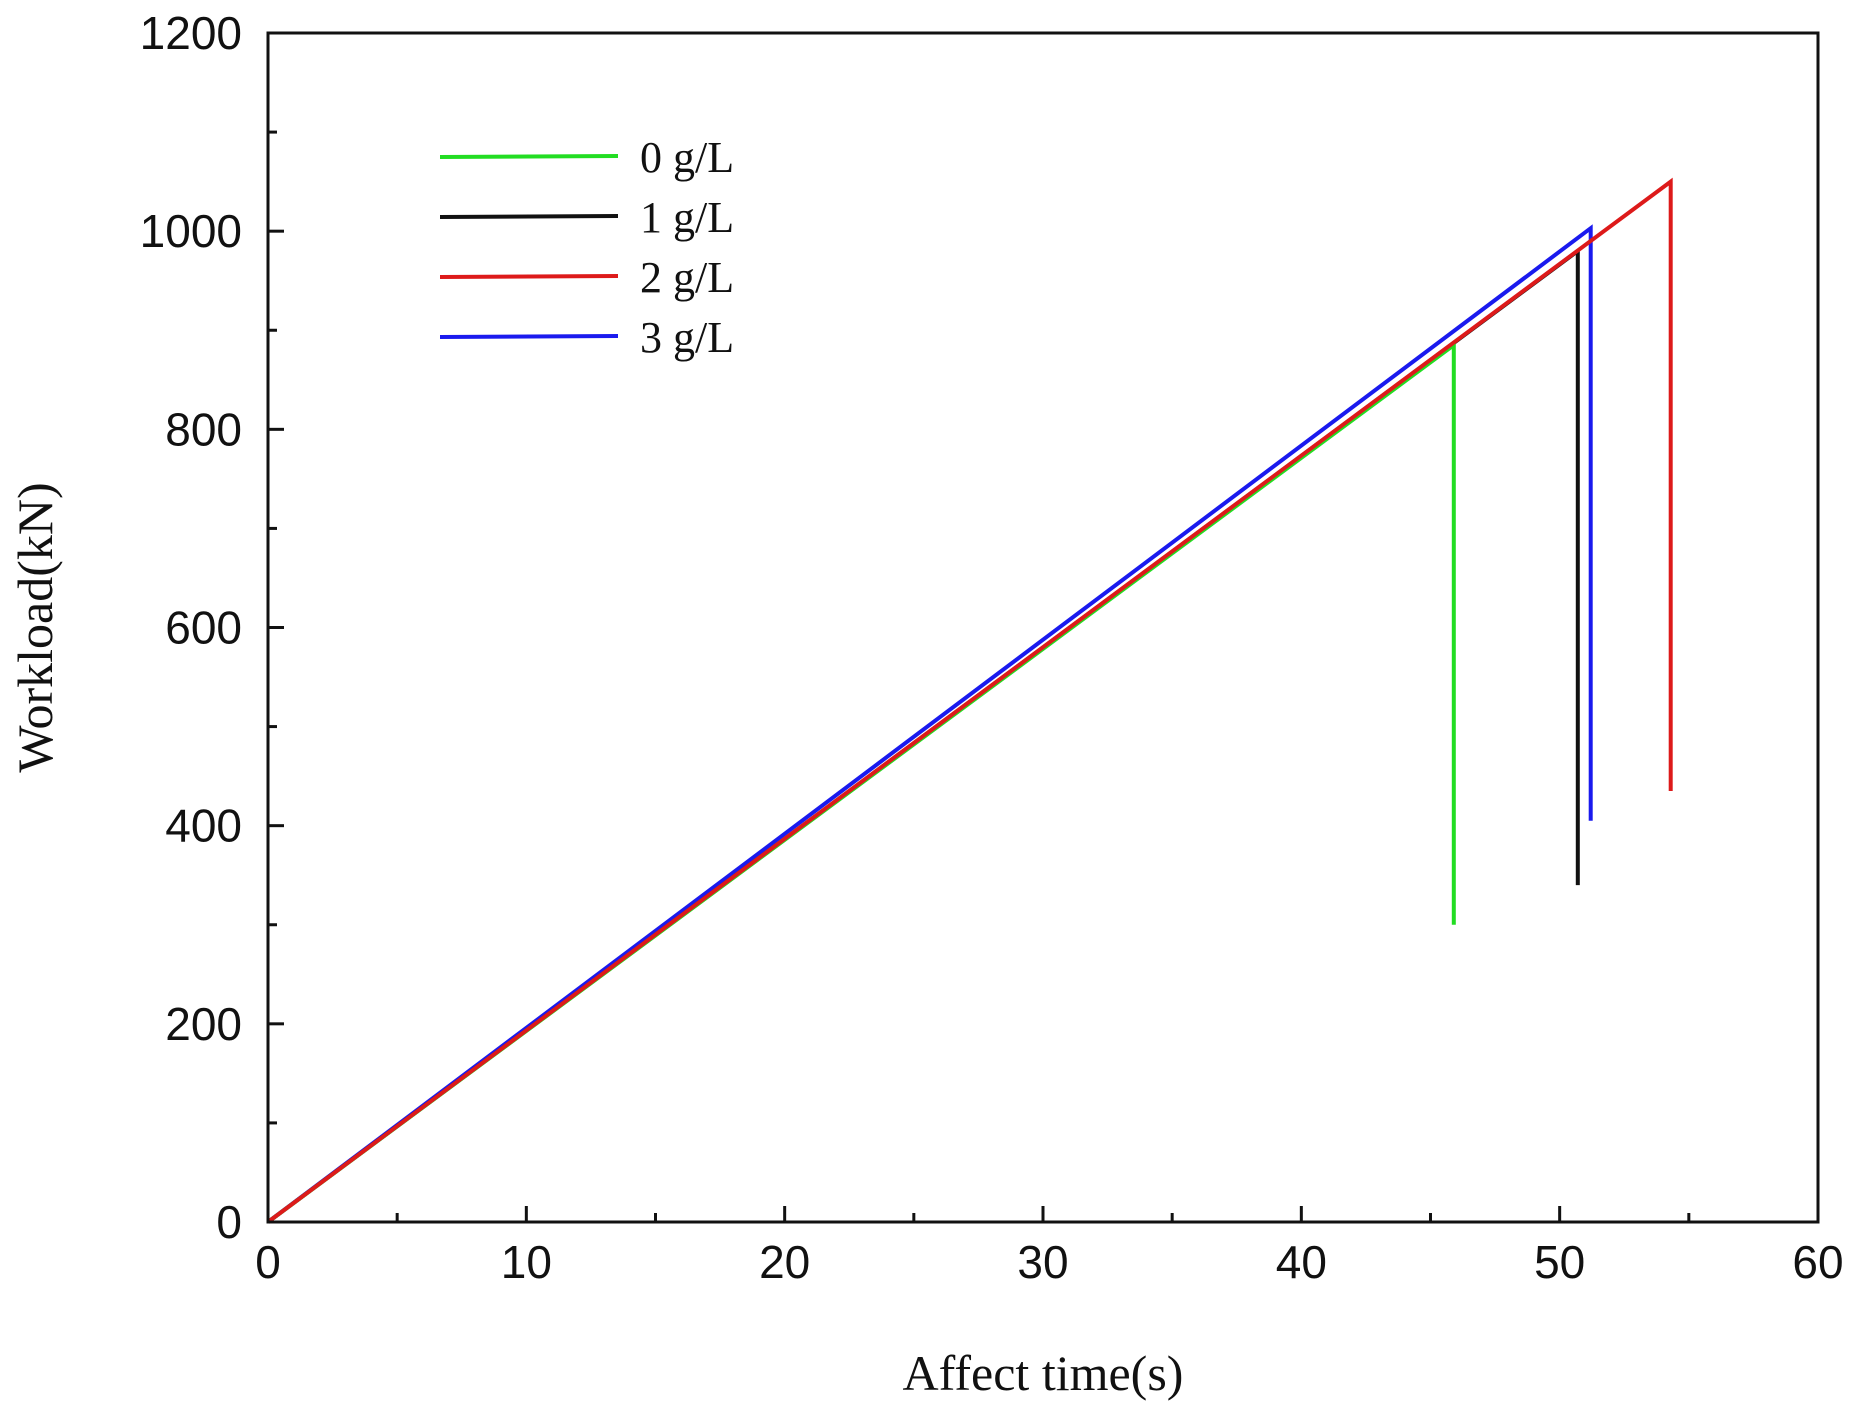 This screenshot has height=1405, width=1855. What do you see at coordinates (203, 1024) in the screenshot?
I see `y-tick-label: 200` at bounding box center [203, 1024].